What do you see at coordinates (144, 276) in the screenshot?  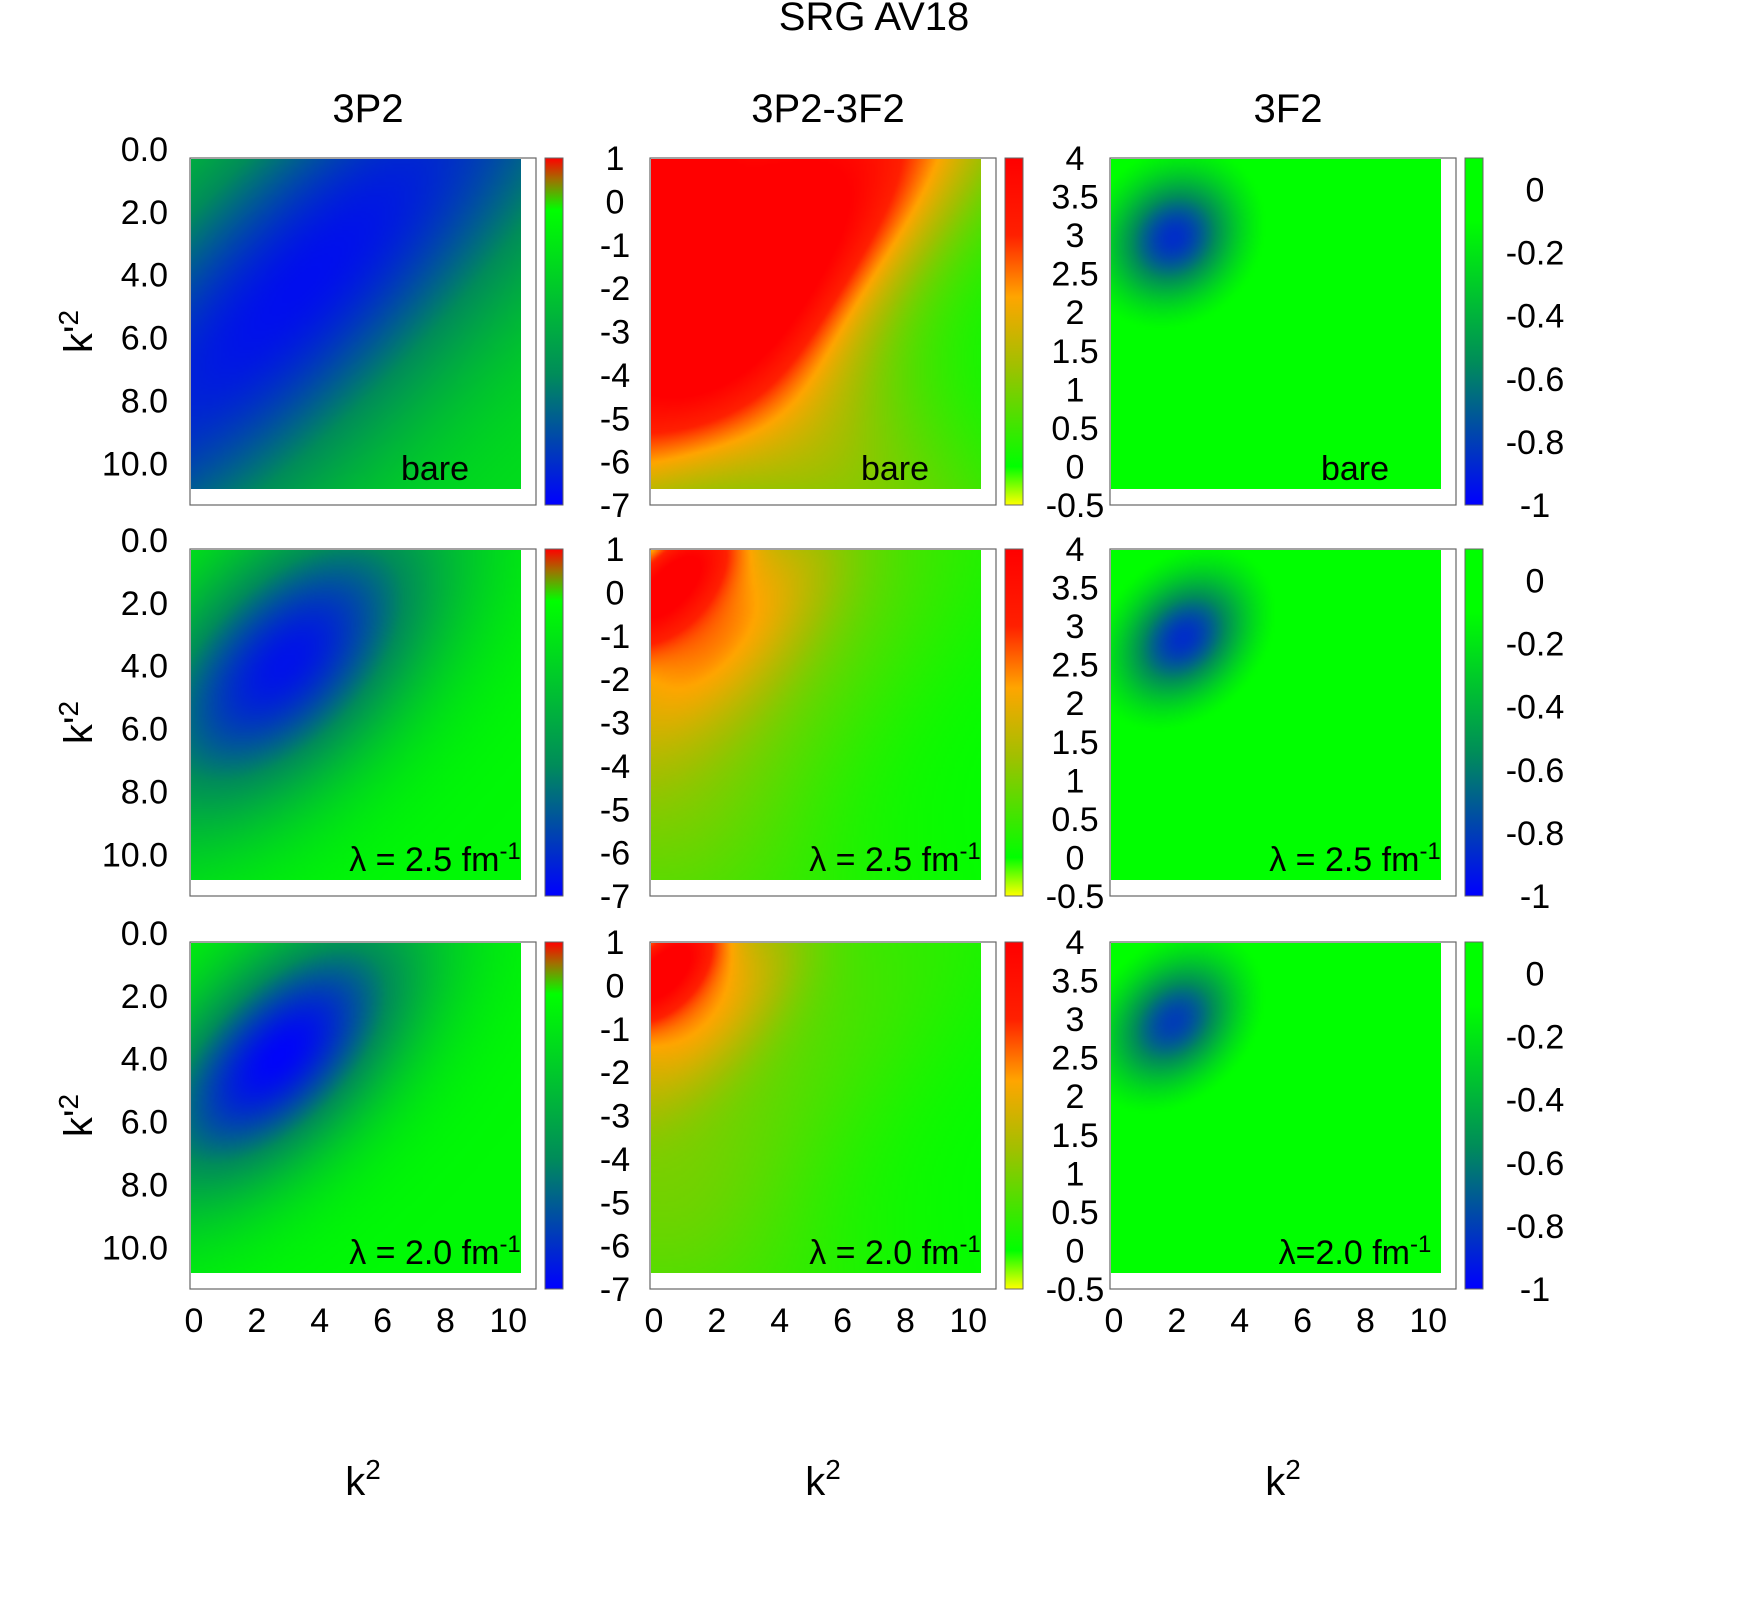 I see `y-tick-label: 4.0` at bounding box center [144, 276].